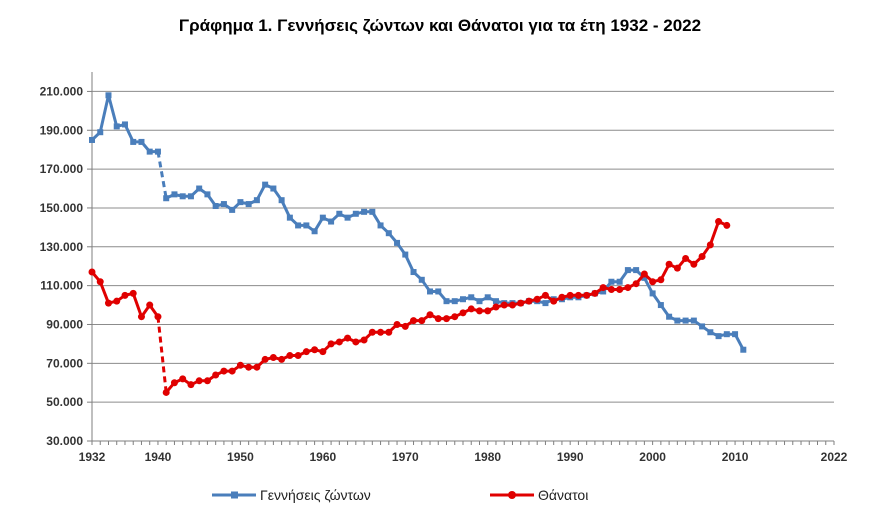 This screenshot has height=517, width=880. What do you see at coordinates (64, 324) in the screenshot?
I see `y-tick-label: 90.000` at bounding box center [64, 324].